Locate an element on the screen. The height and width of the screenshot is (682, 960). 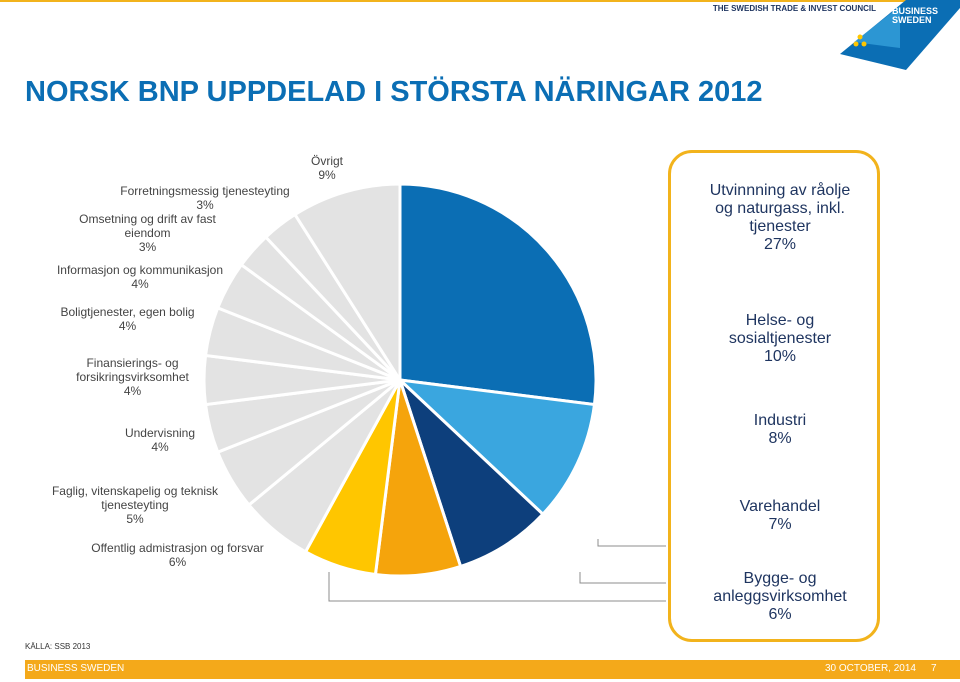
slice-label-3: Boligtjenester, egen bolig 4% is located at coordinates (127, 319).